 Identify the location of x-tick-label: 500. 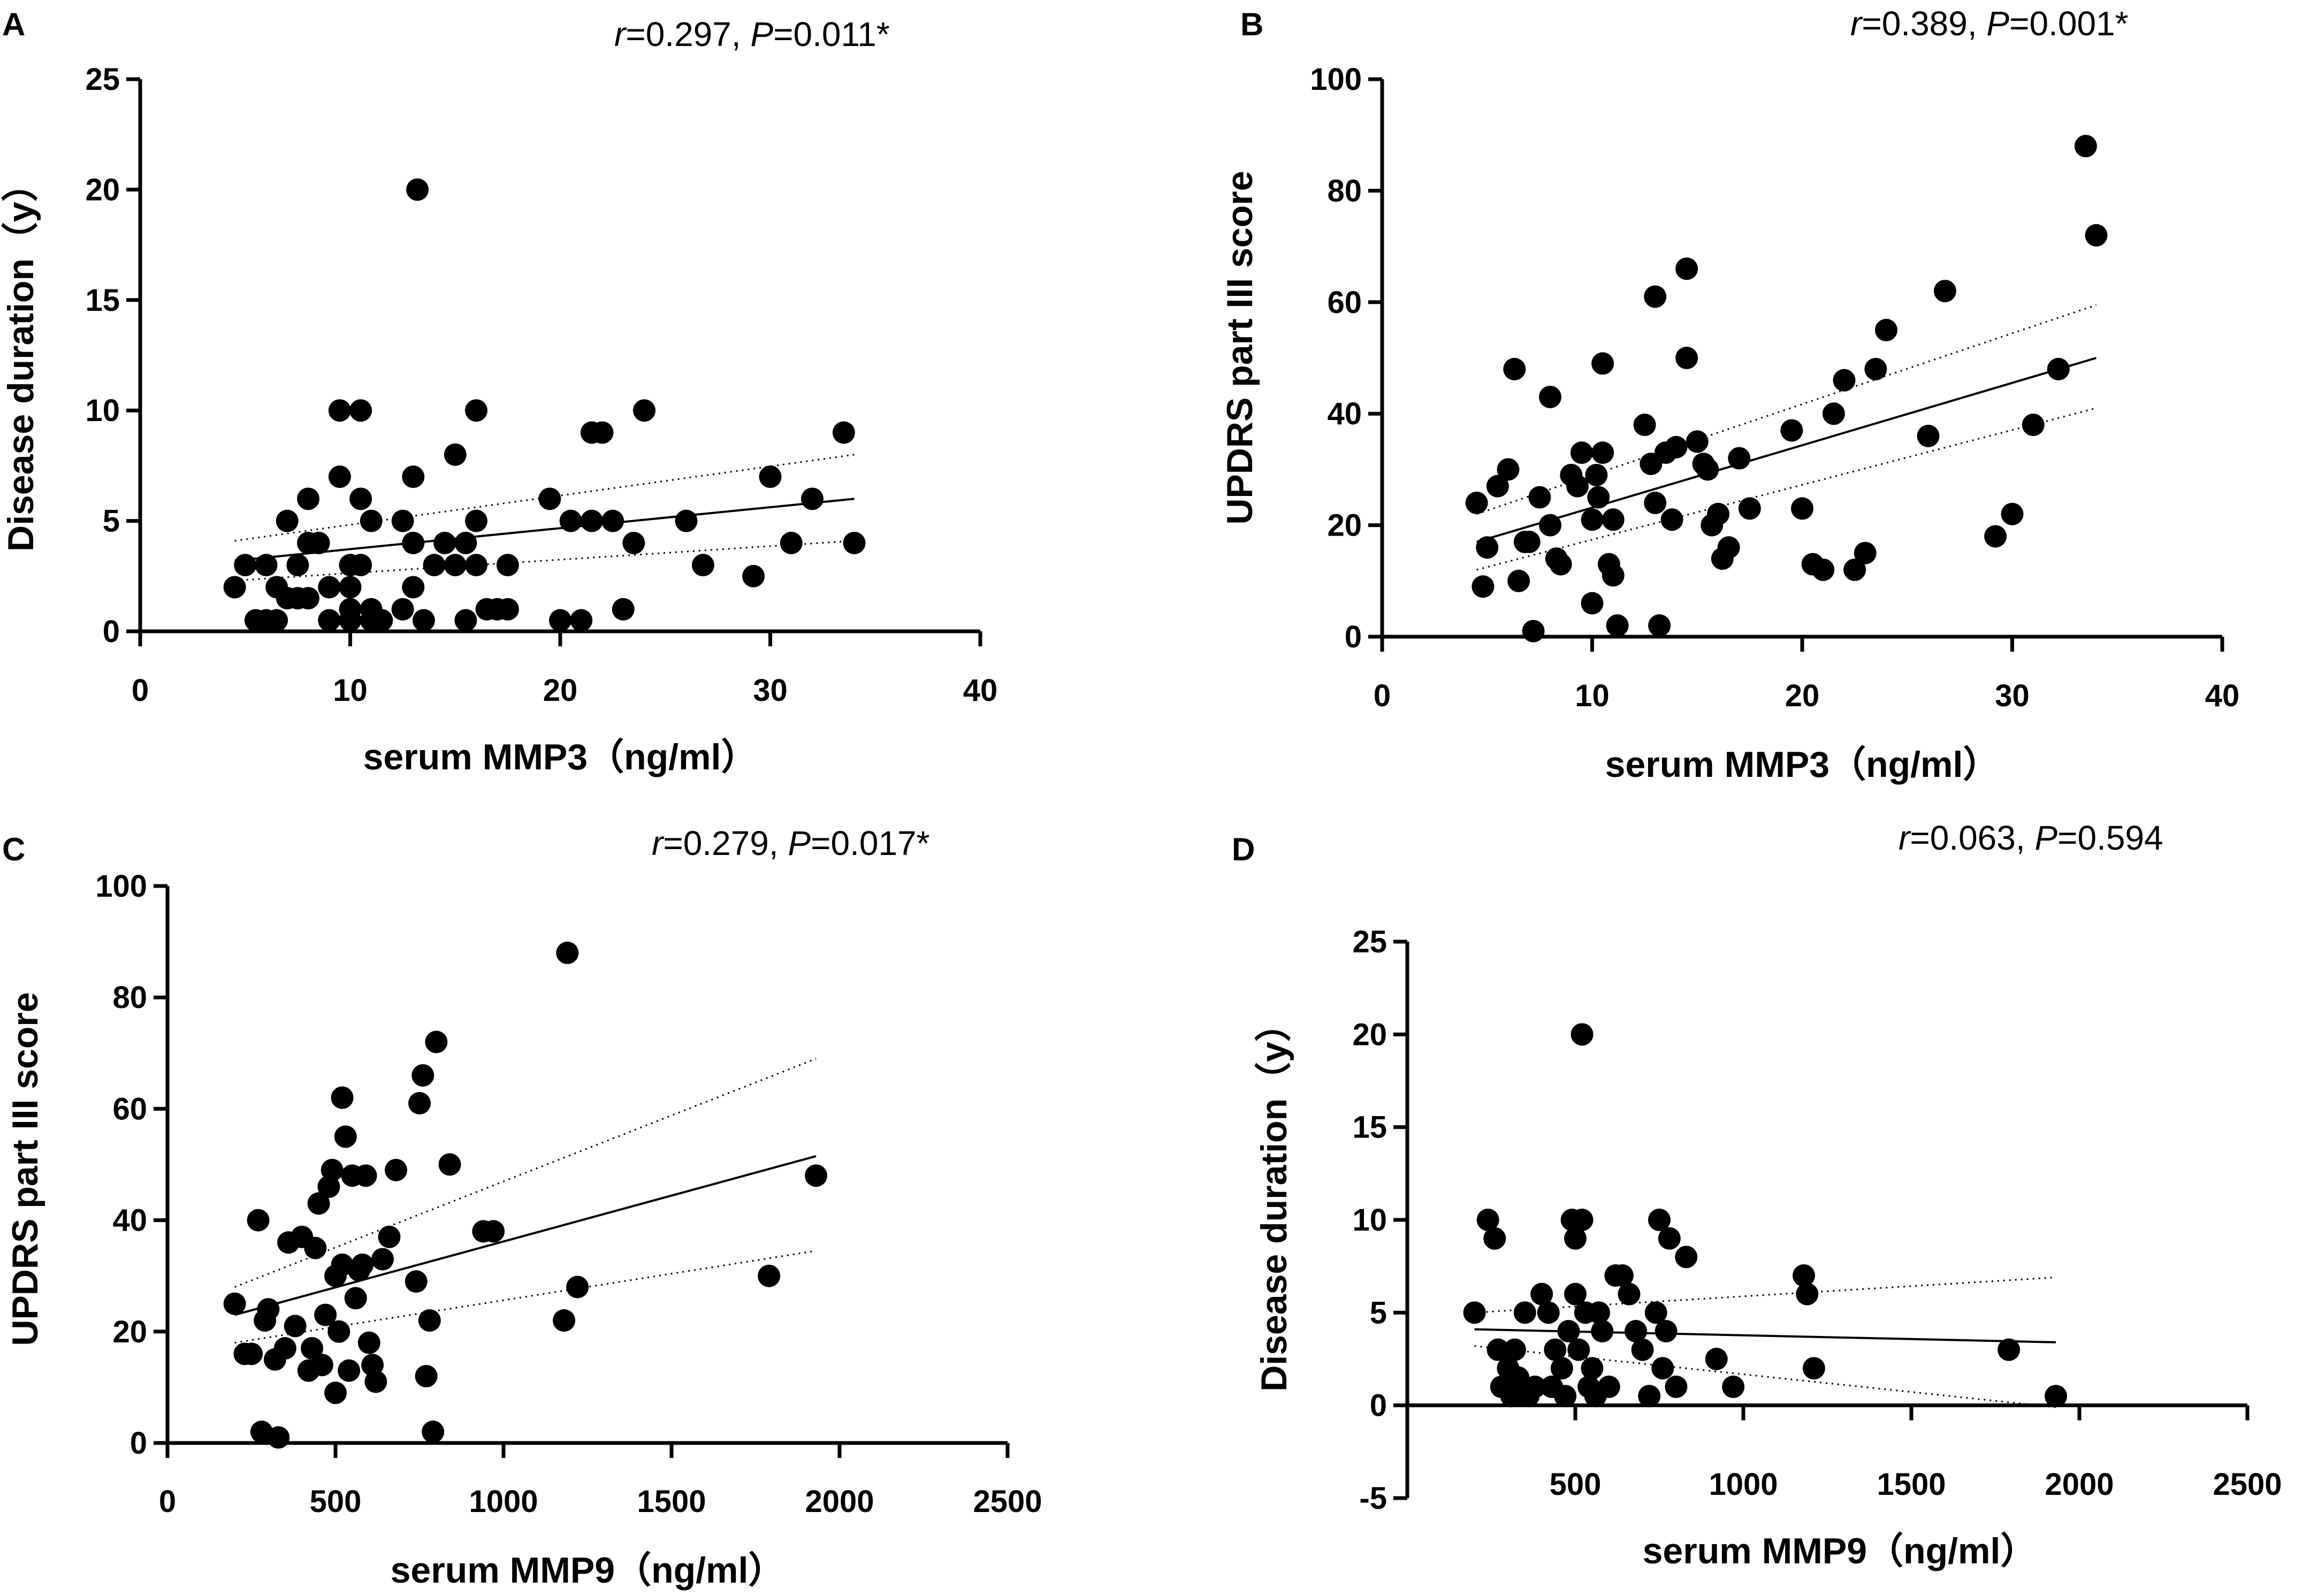
(1576, 1484).